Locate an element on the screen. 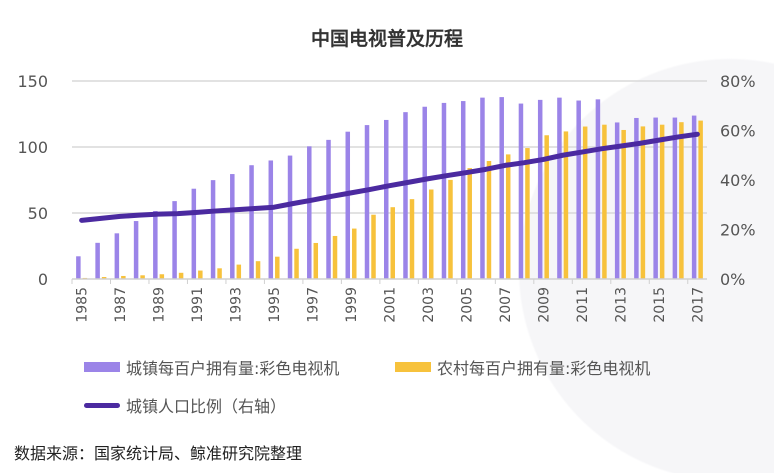  chart-title: 中国电视普及历程 is located at coordinates (386, 39).